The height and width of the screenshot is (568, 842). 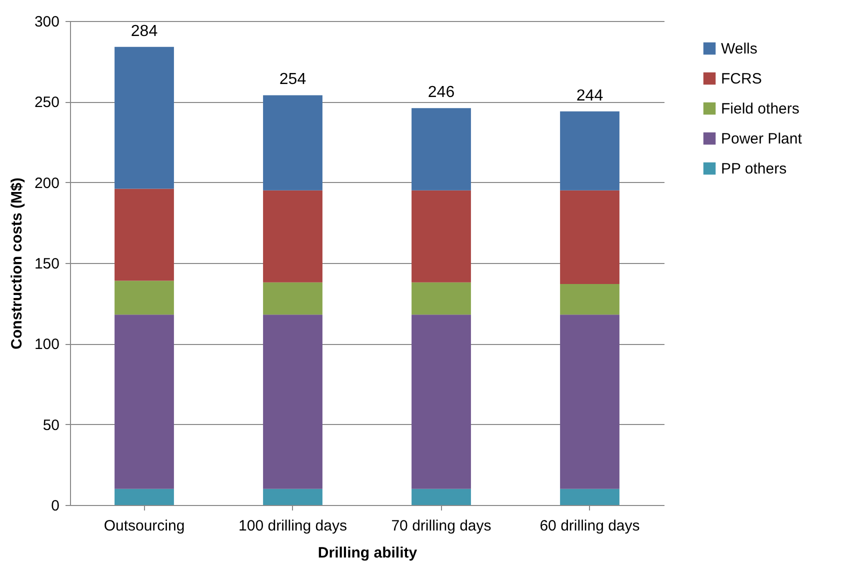 I want to click on x-axis-title: Drilling ability, so click(x=368, y=553).